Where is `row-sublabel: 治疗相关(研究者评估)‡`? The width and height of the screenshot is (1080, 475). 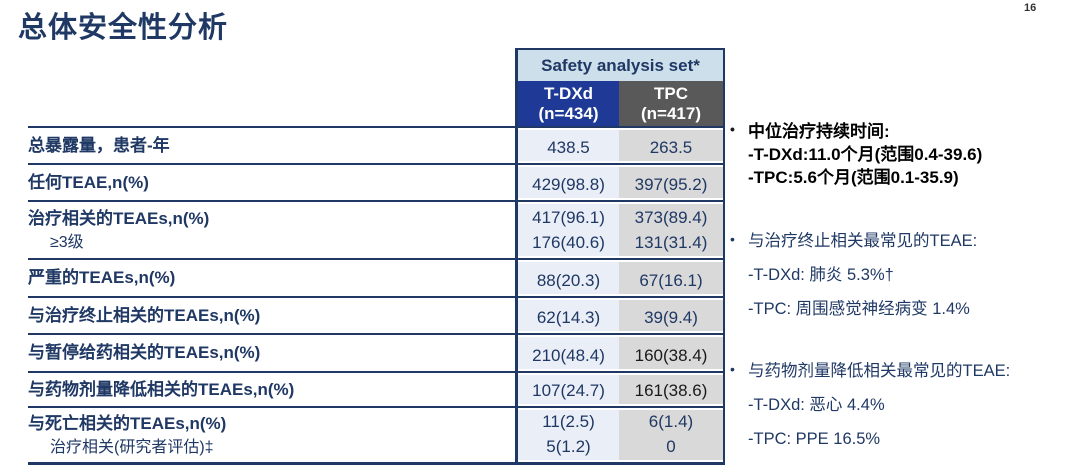 row-sublabel: 治疗相关(研究者评估)‡ is located at coordinates (132, 447).